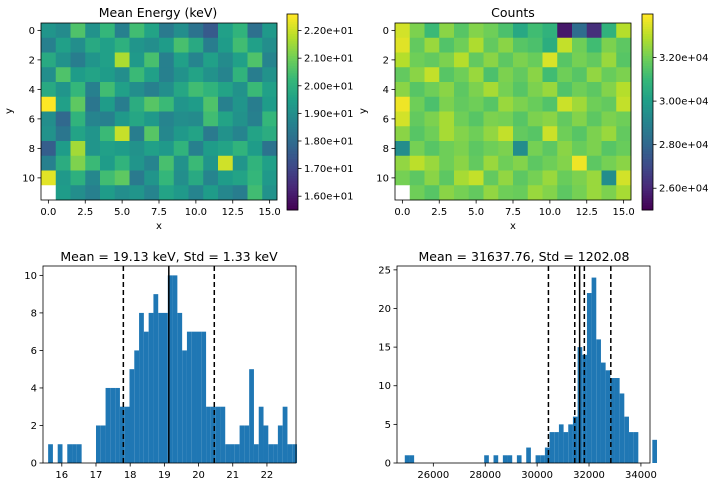  What do you see at coordinates (48, 212) in the screenshot?
I see `x-tick-label: 0.0` at bounding box center [48, 212].